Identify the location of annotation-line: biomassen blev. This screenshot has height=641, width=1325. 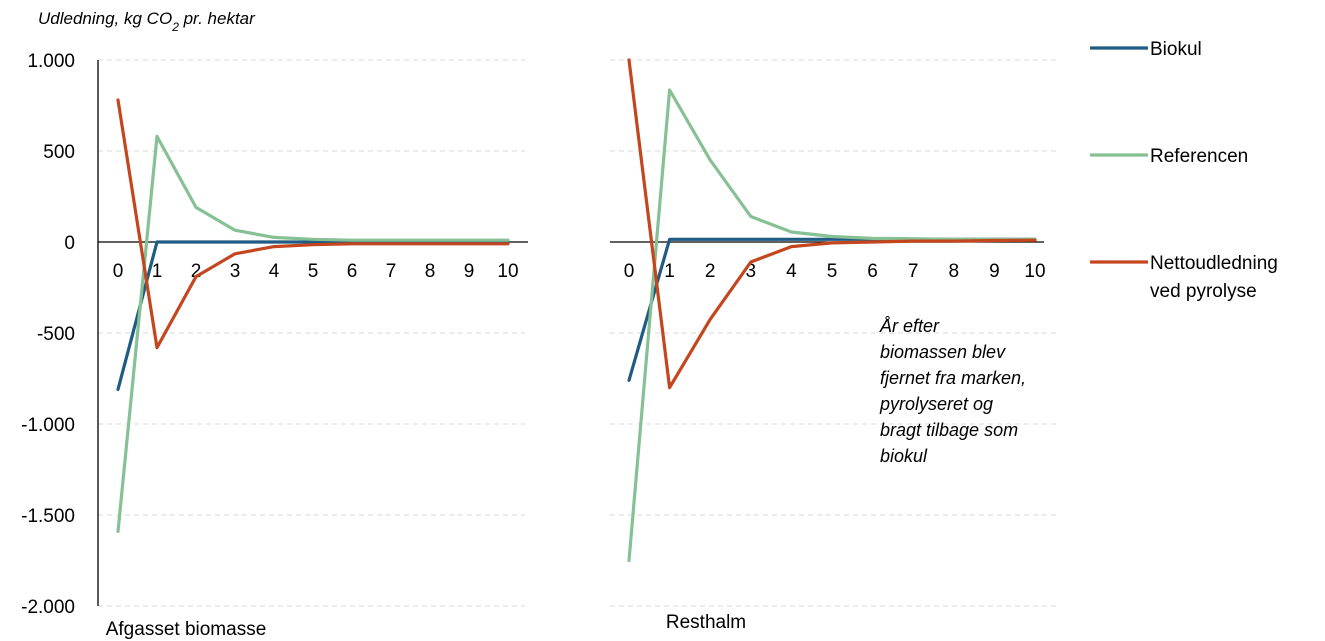
(943, 352).